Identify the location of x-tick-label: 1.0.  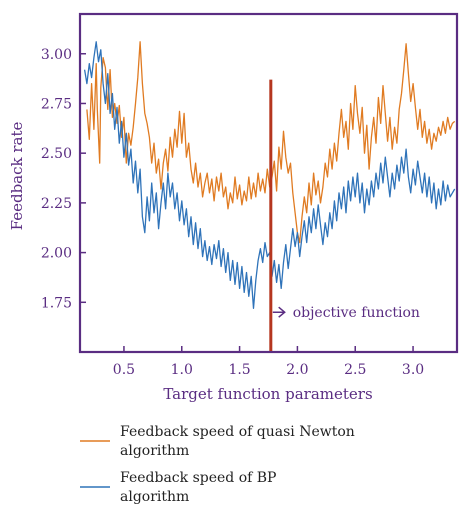
(182, 370).